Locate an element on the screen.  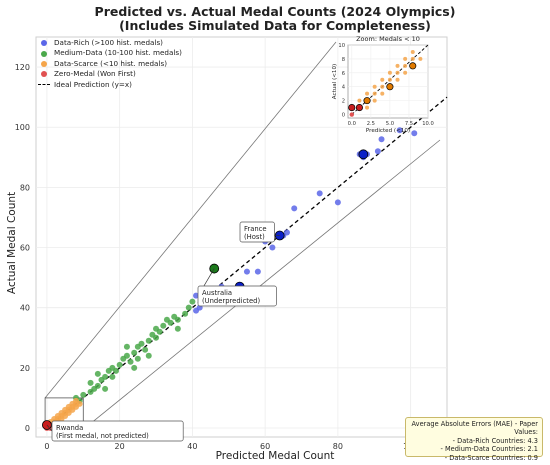
annotation-france-text: (Host) is located at coordinates (254, 237).